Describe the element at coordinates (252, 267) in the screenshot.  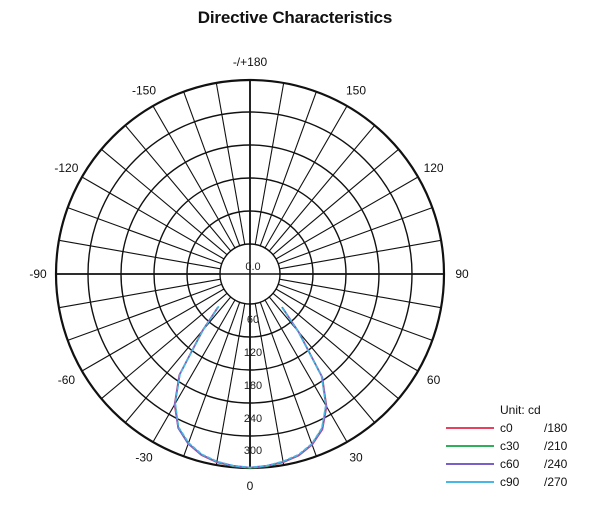
I see `radial-tick-label: 0.0` at that location.